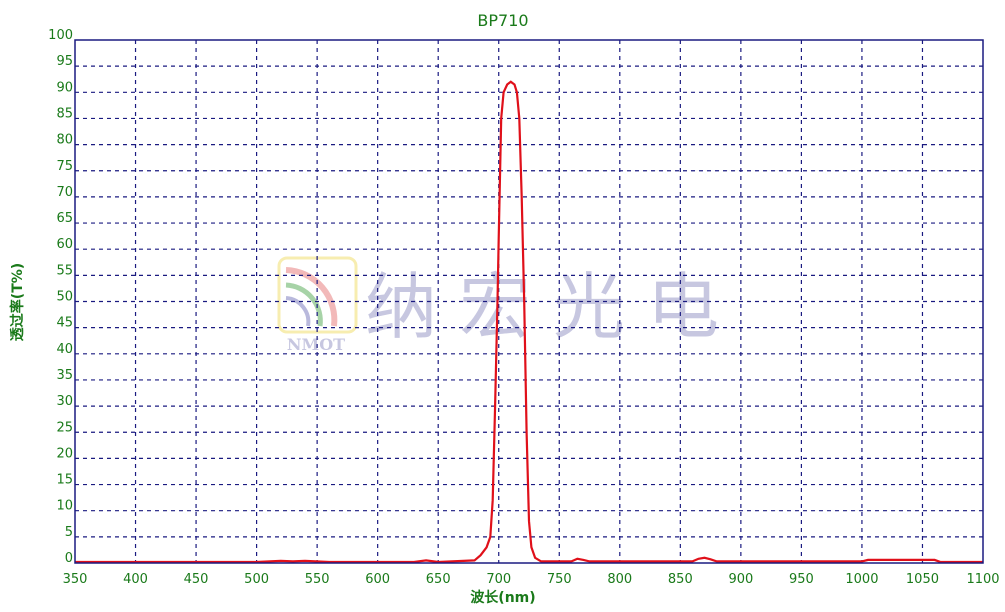 The height and width of the screenshot is (612, 1005). Describe the element at coordinates (317, 579) in the screenshot. I see `x-tick-label: 550` at that location.